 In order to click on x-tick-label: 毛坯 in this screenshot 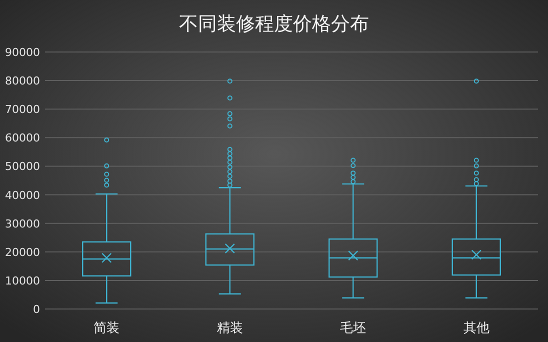, I will do `click(353, 328)`.